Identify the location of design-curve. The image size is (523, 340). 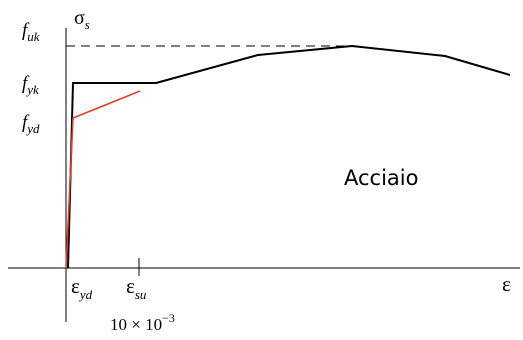
(103, 179).